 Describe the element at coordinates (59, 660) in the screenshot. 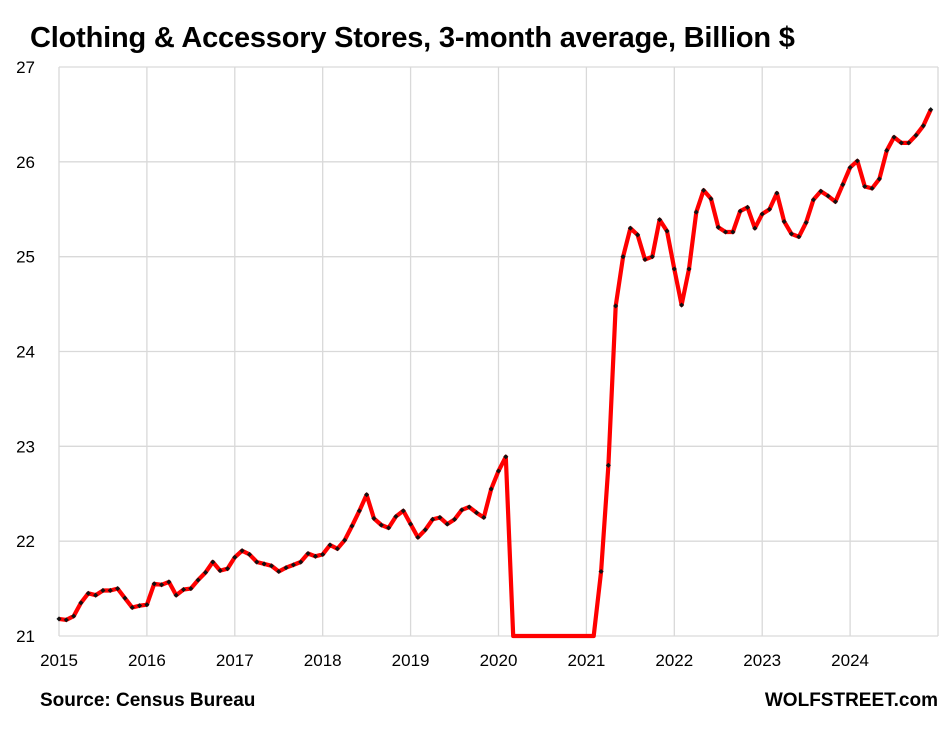

I see `x-tick-label: 2015` at that location.